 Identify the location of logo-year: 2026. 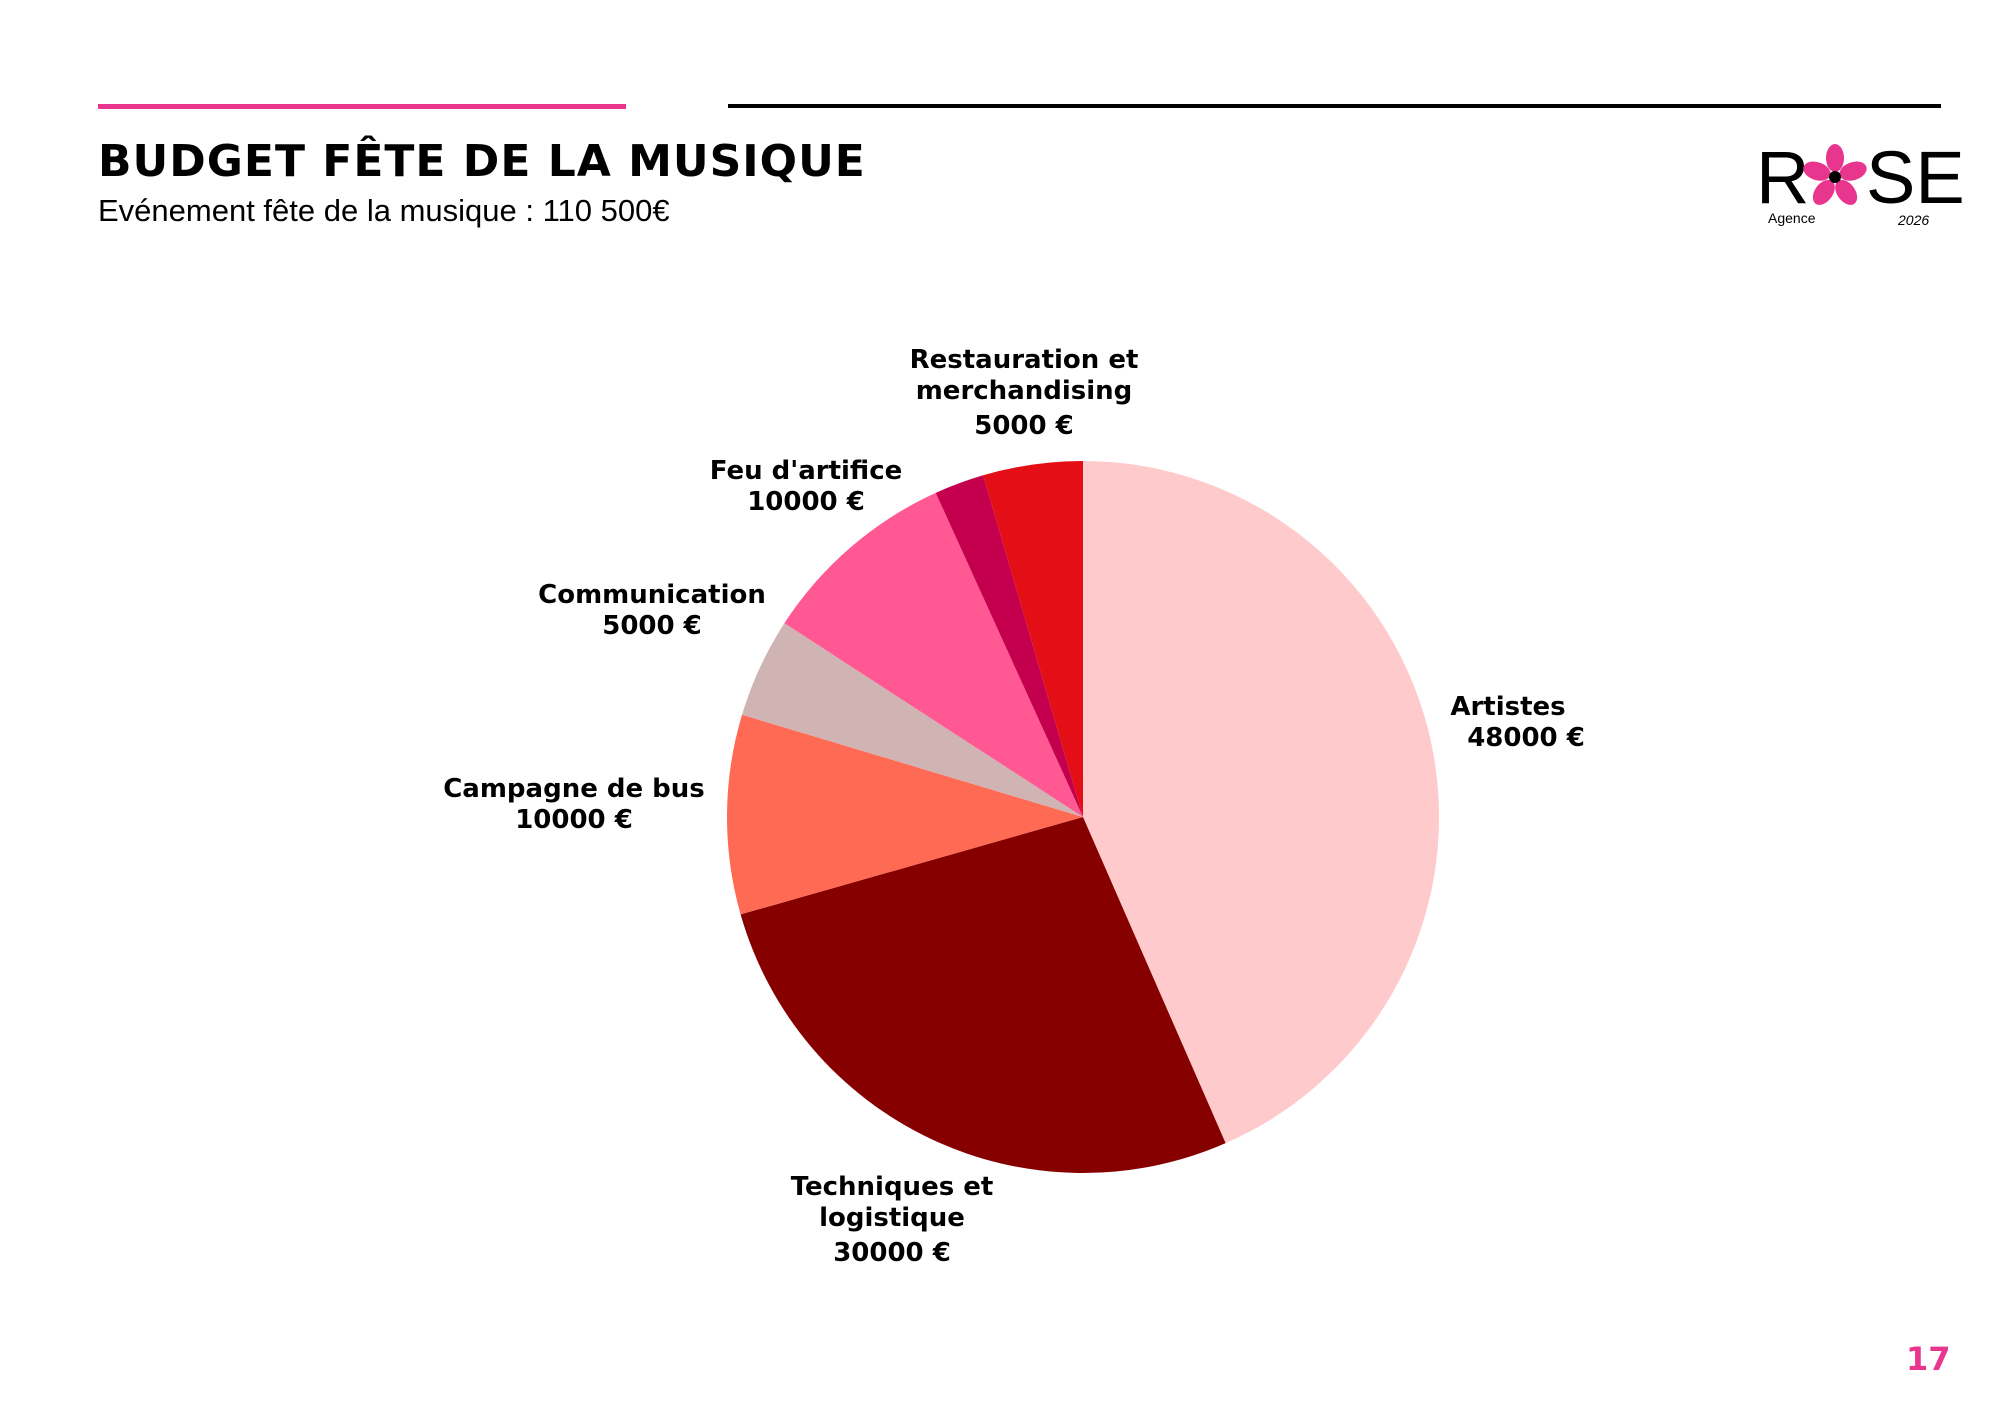
(1914, 220).